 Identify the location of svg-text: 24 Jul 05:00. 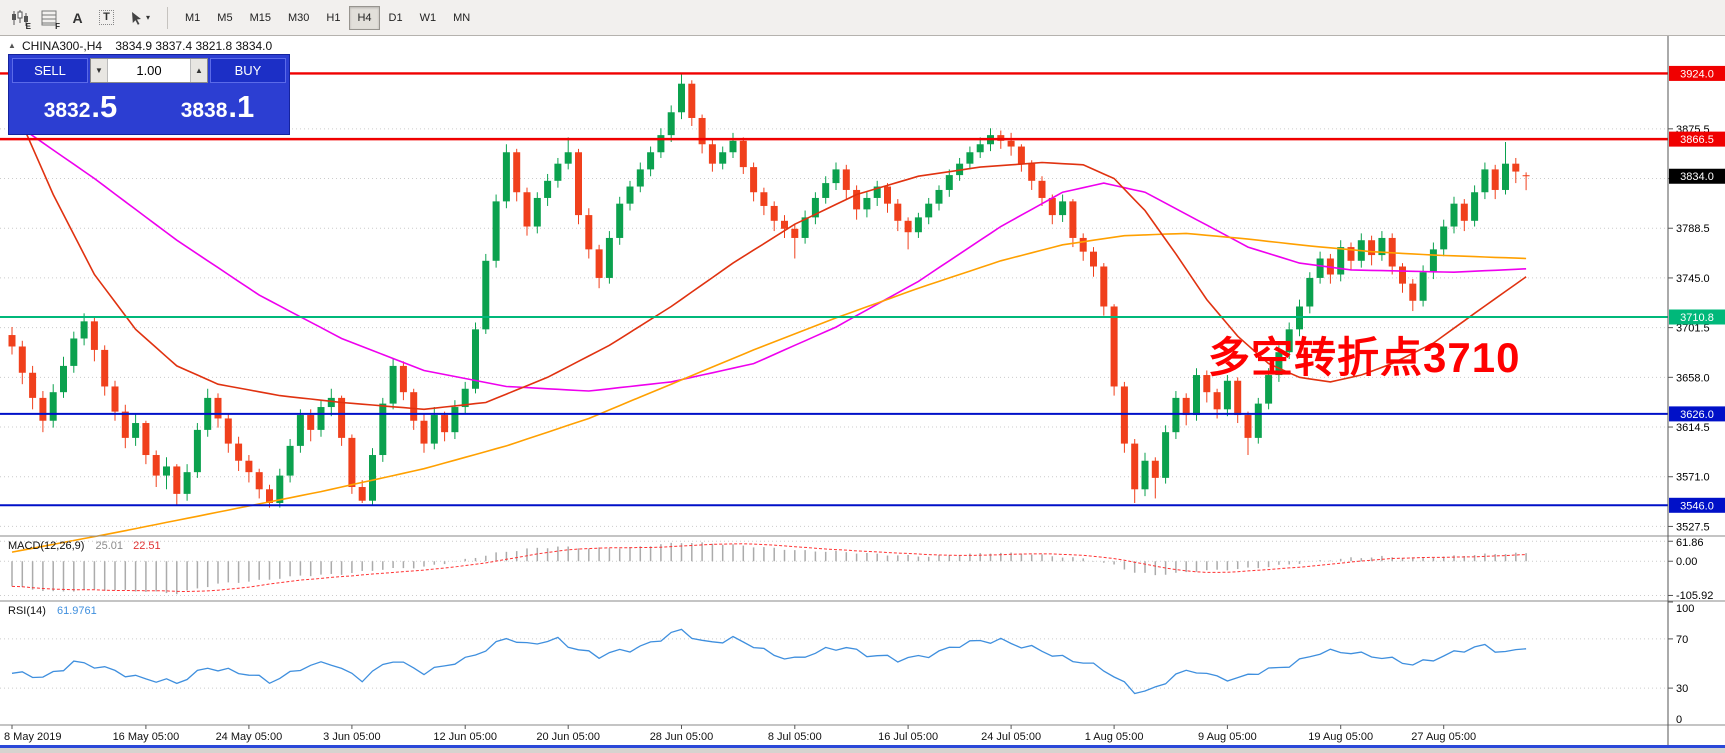
(1011, 737).